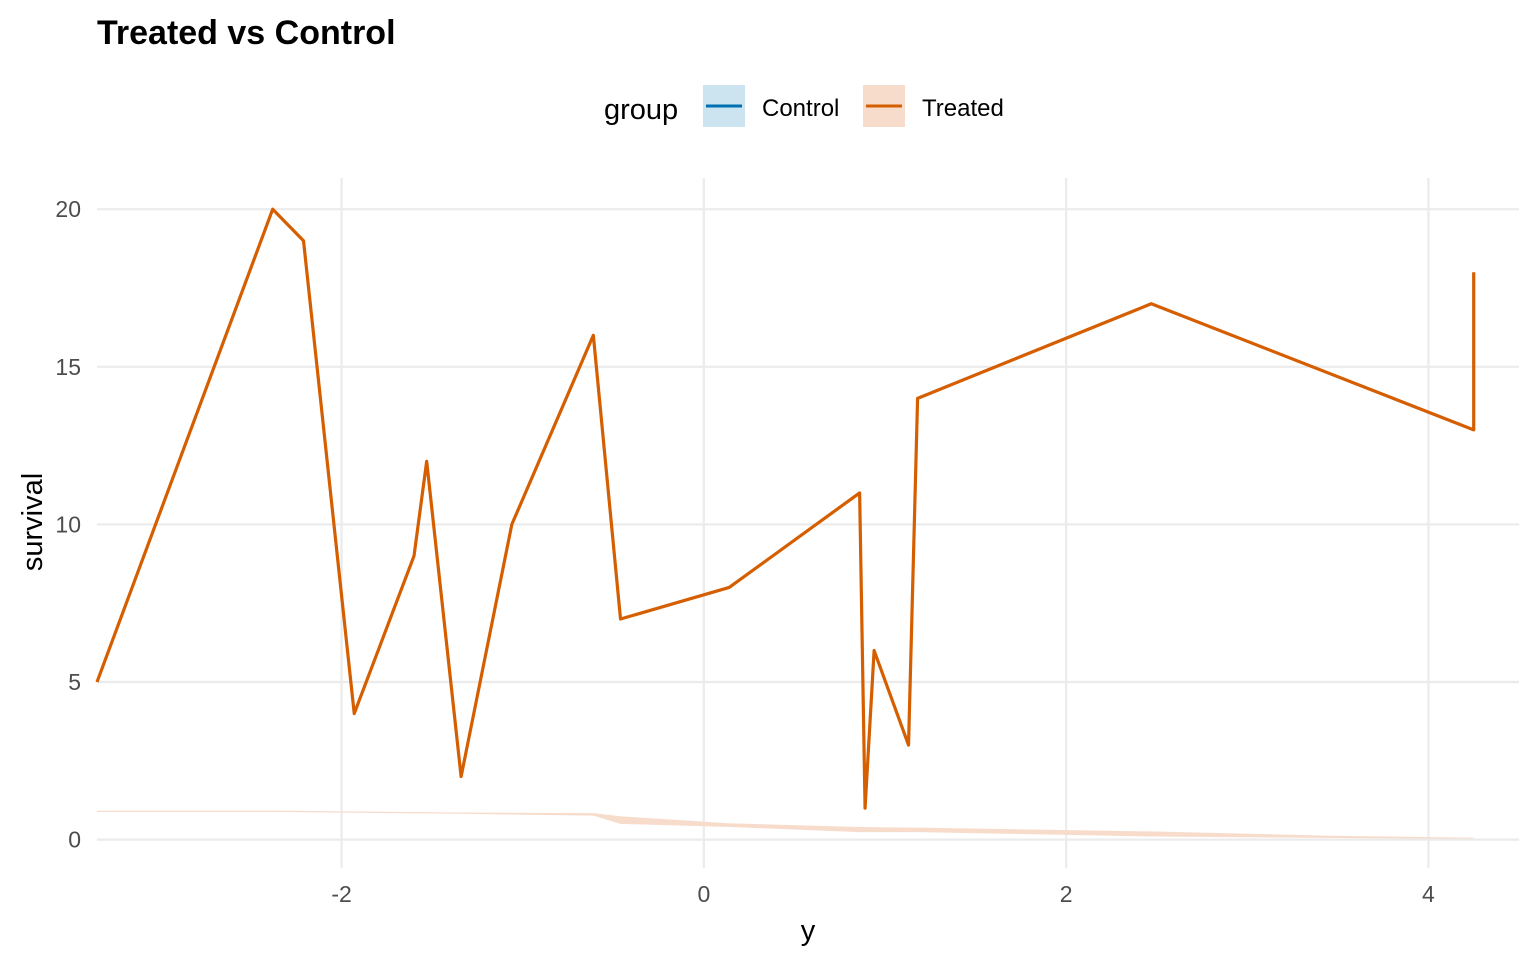  What do you see at coordinates (641, 110) in the screenshot?
I see `legend-title: group` at bounding box center [641, 110].